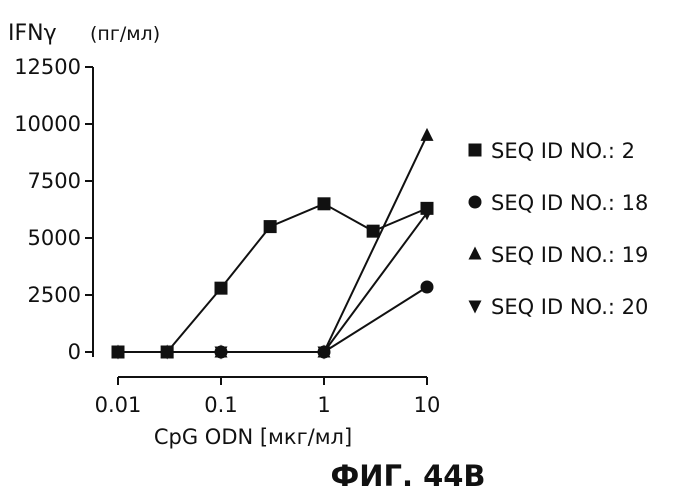  I want to click on legend-label: SEQ ID NO.: 2, so click(563, 151).